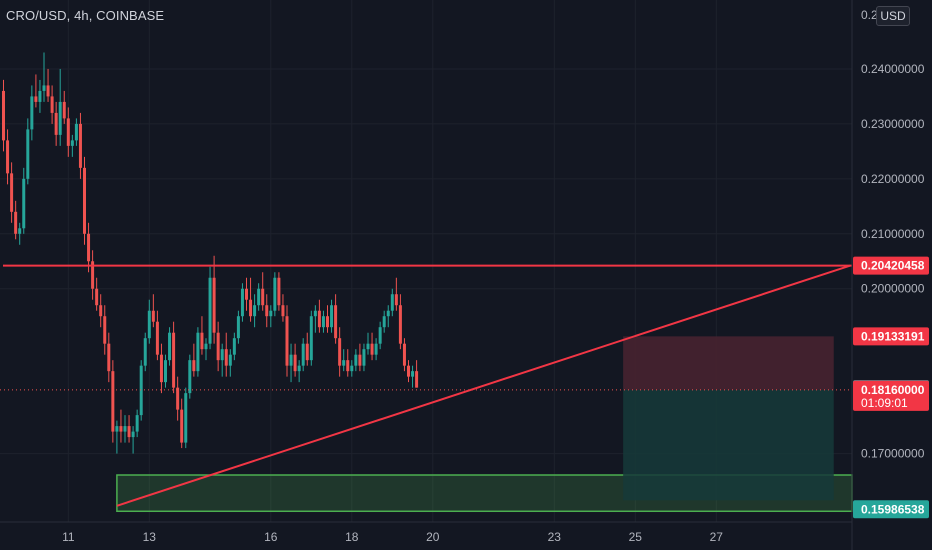 The width and height of the screenshot is (932, 550). What do you see at coordinates (717, 537) in the screenshot?
I see `time-axis-label: 27` at bounding box center [717, 537].